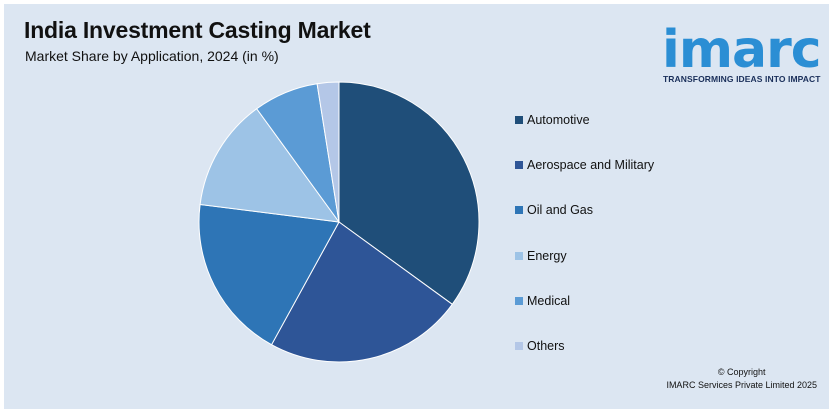 The image size is (833, 413). What do you see at coordinates (270, 165) in the screenshot?
I see `pie-slice-energy` at bounding box center [270, 165].